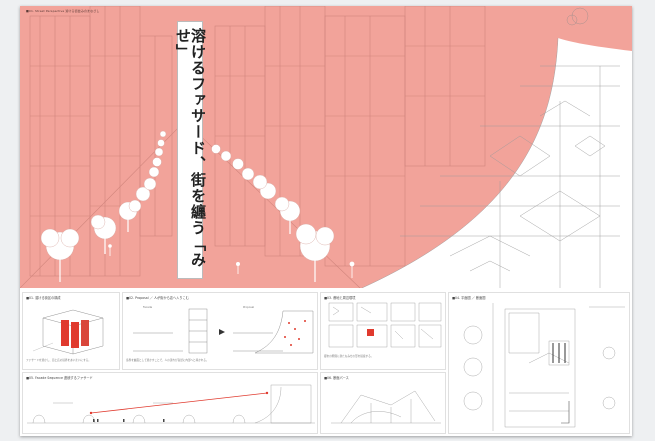  What do you see at coordinates (148, 307) in the screenshot?
I see `label-facade: Facade` at bounding box center [148, 307].